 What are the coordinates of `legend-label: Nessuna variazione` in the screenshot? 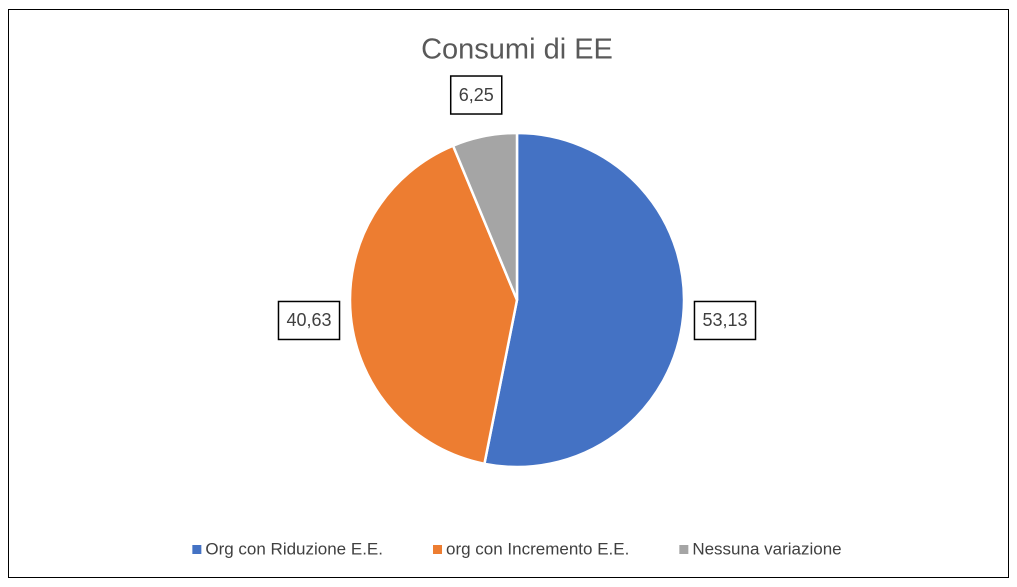 It's located at (766, 548).